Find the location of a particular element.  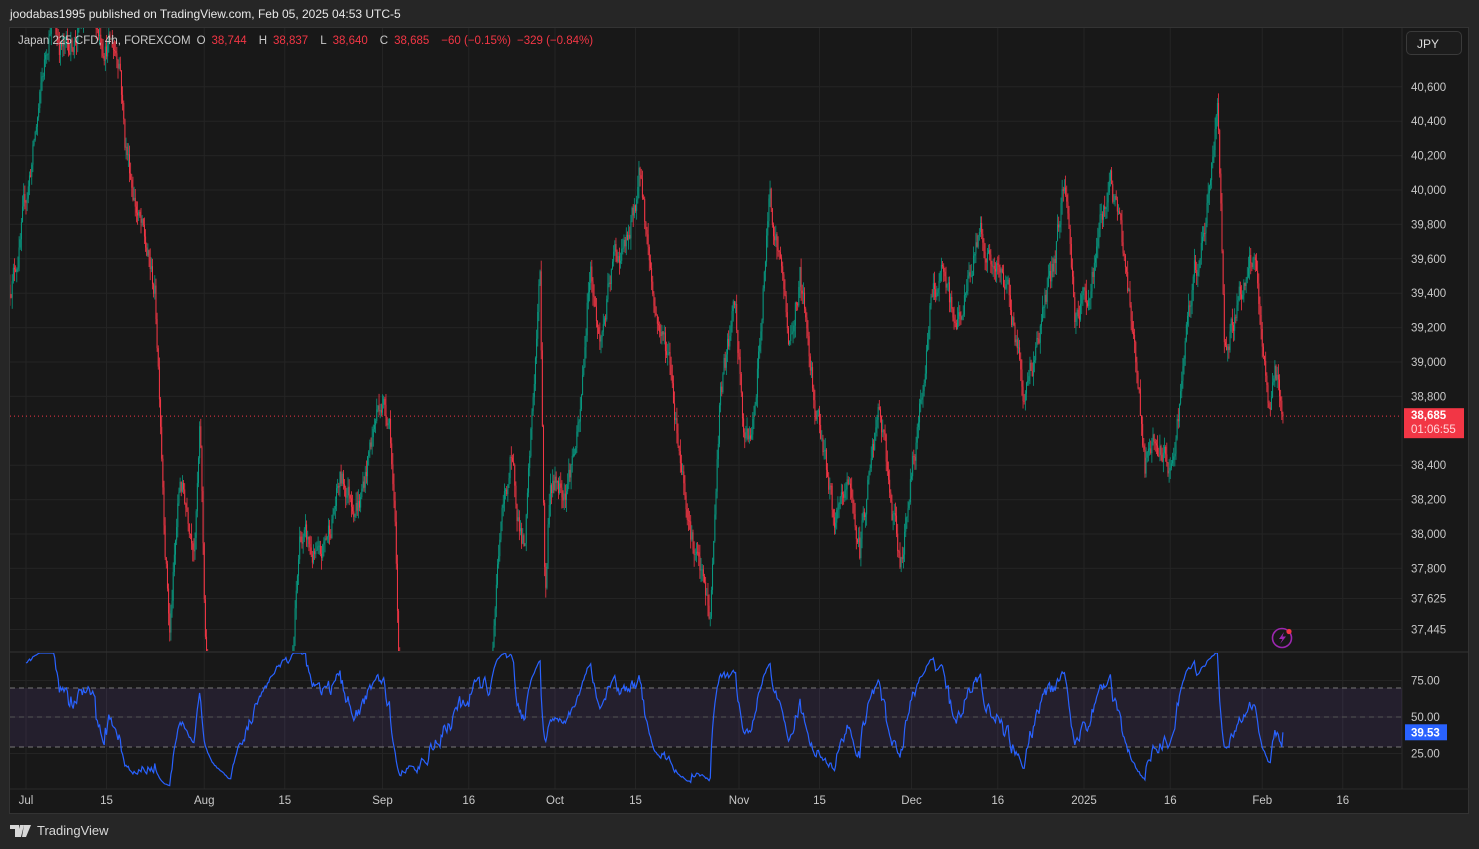

rsi-axis: 75.00 50.00 25.00 is located at coordinates (1425, 718).